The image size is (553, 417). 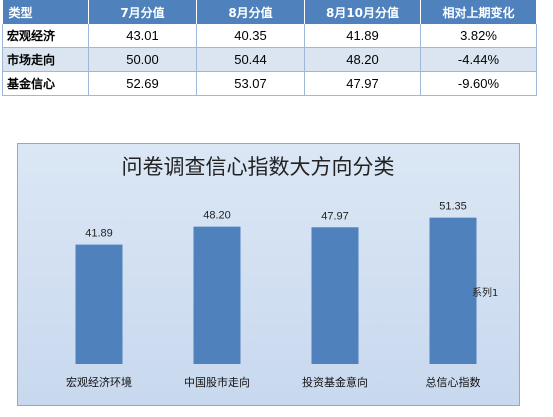 I want to click on header-change: 相对上期变化, so click(x=478, y=12).